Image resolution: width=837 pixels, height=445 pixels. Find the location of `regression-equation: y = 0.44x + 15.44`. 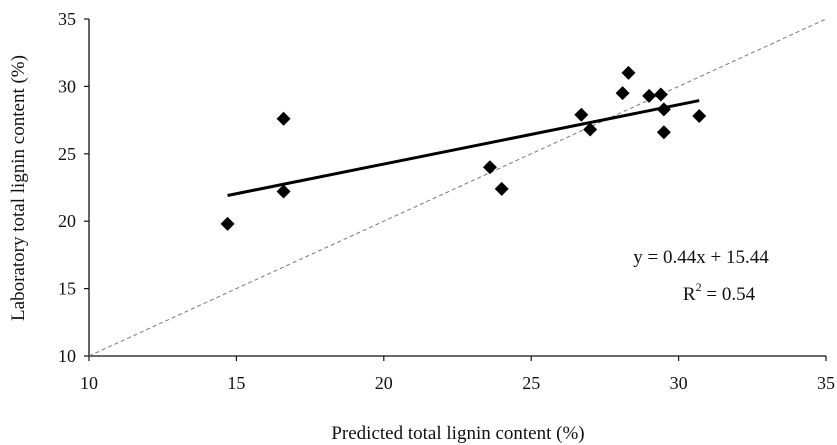

regression-equation: y = 0.44x + 15.44 is located at coordinates (701, 257).